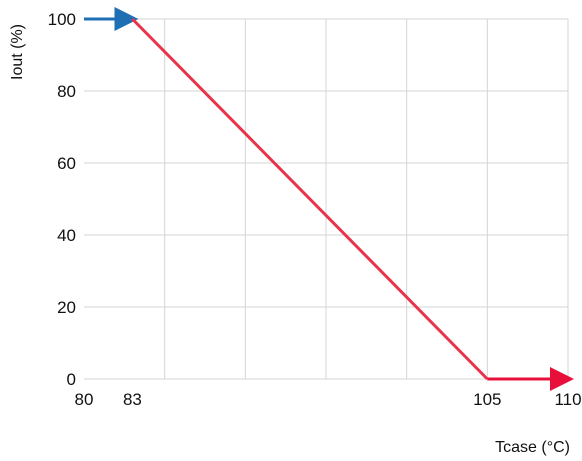 This screenshot has width=582, height=461. Describe the element at coordinates (17, 52) in the screenshot. I see `y-axis-title: Iout (%)` at that location.